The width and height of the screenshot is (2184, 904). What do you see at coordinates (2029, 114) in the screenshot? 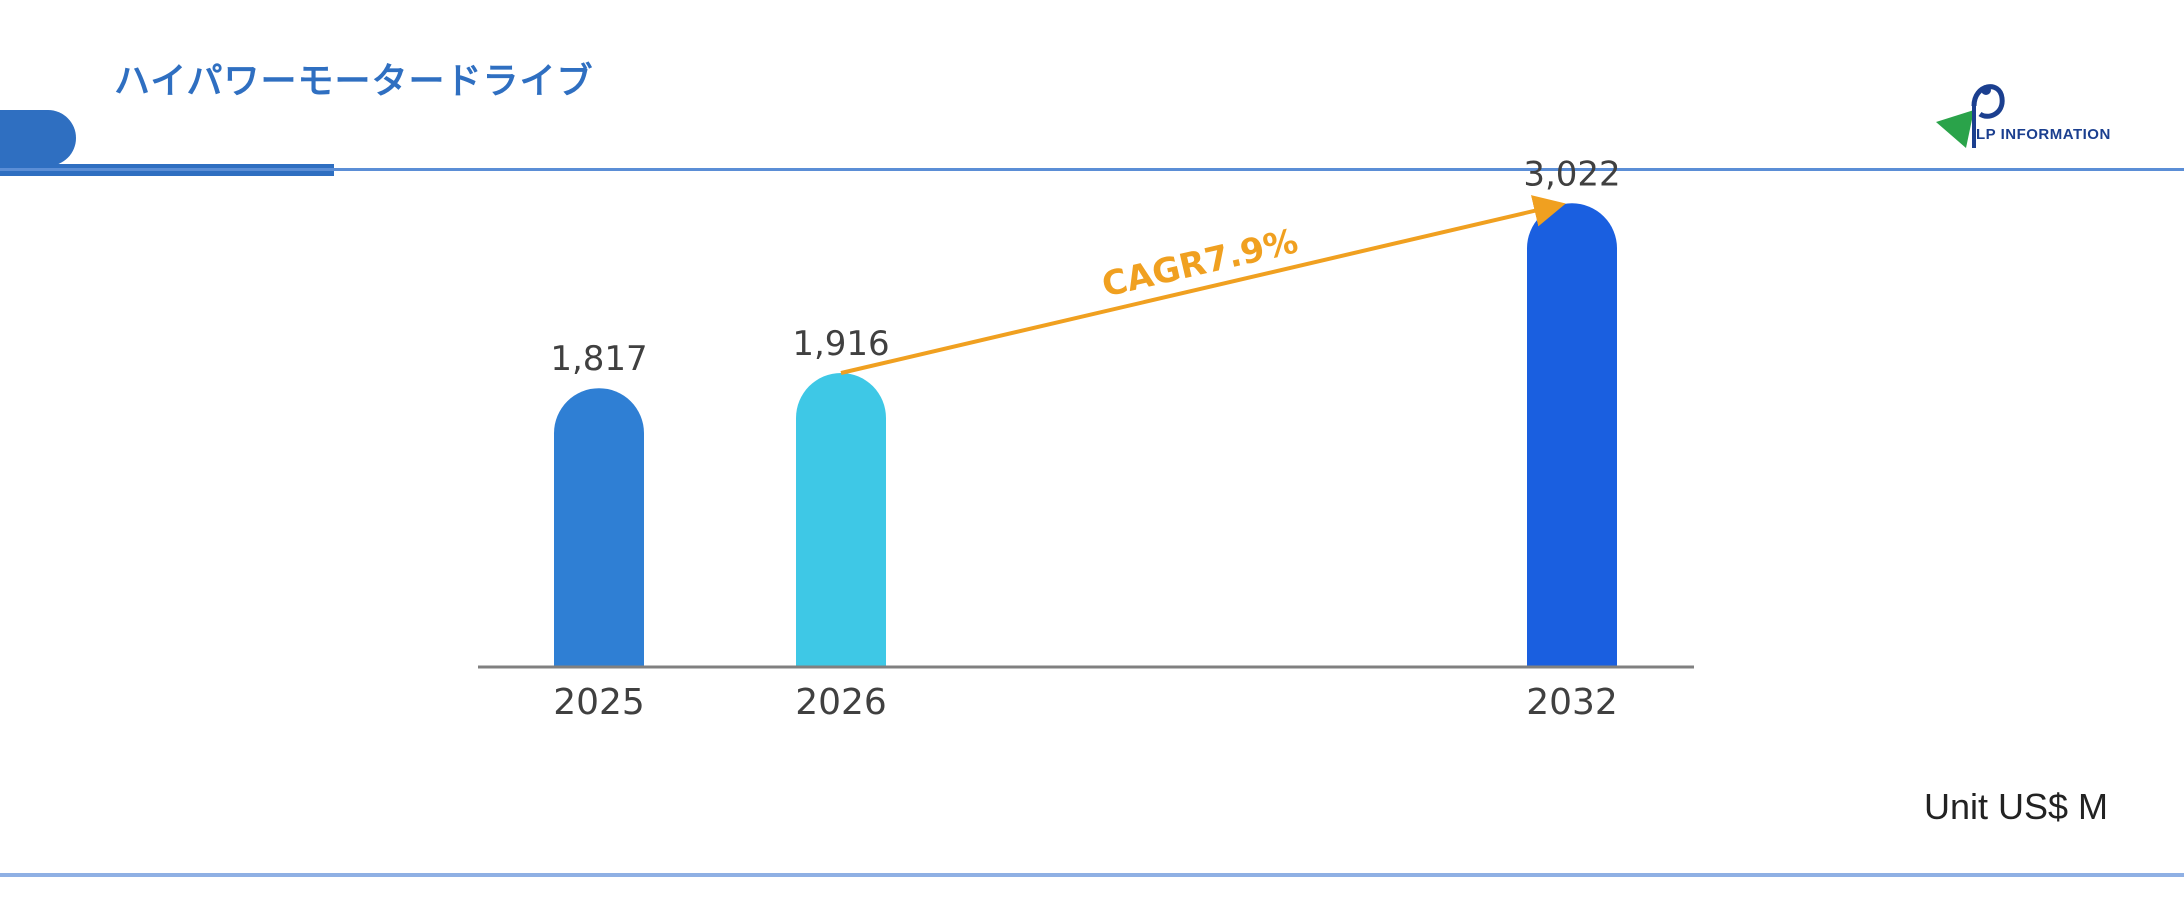
I see `company-logo: LP INFORMATION` at bounding box center [2029, 114].